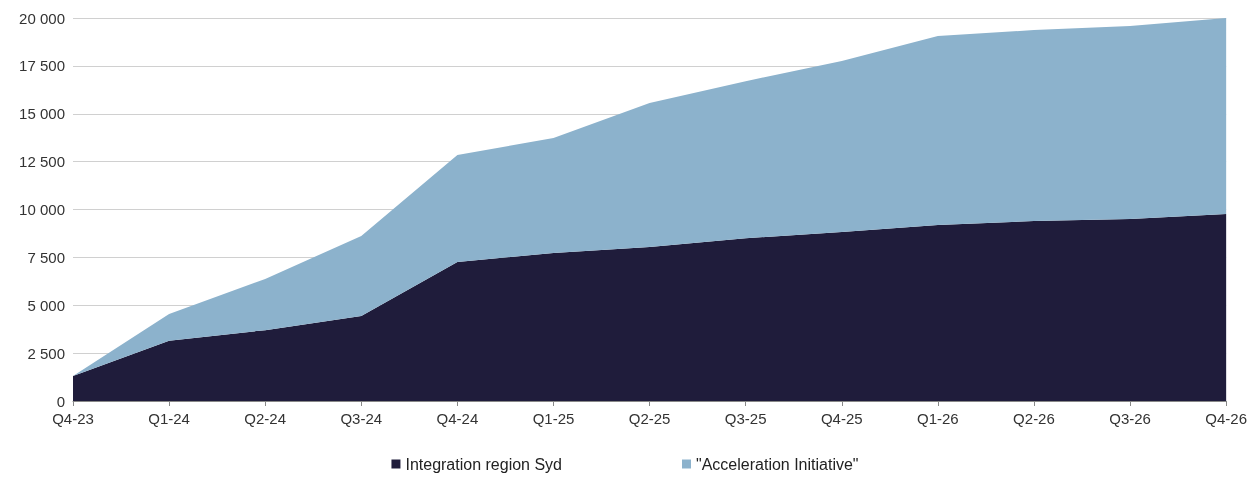 This screenshot has width=1250, height=477. Describe the element at coordinates (42, 209) in the screenshot. I see `y-tick-label: 10 000` at that location.